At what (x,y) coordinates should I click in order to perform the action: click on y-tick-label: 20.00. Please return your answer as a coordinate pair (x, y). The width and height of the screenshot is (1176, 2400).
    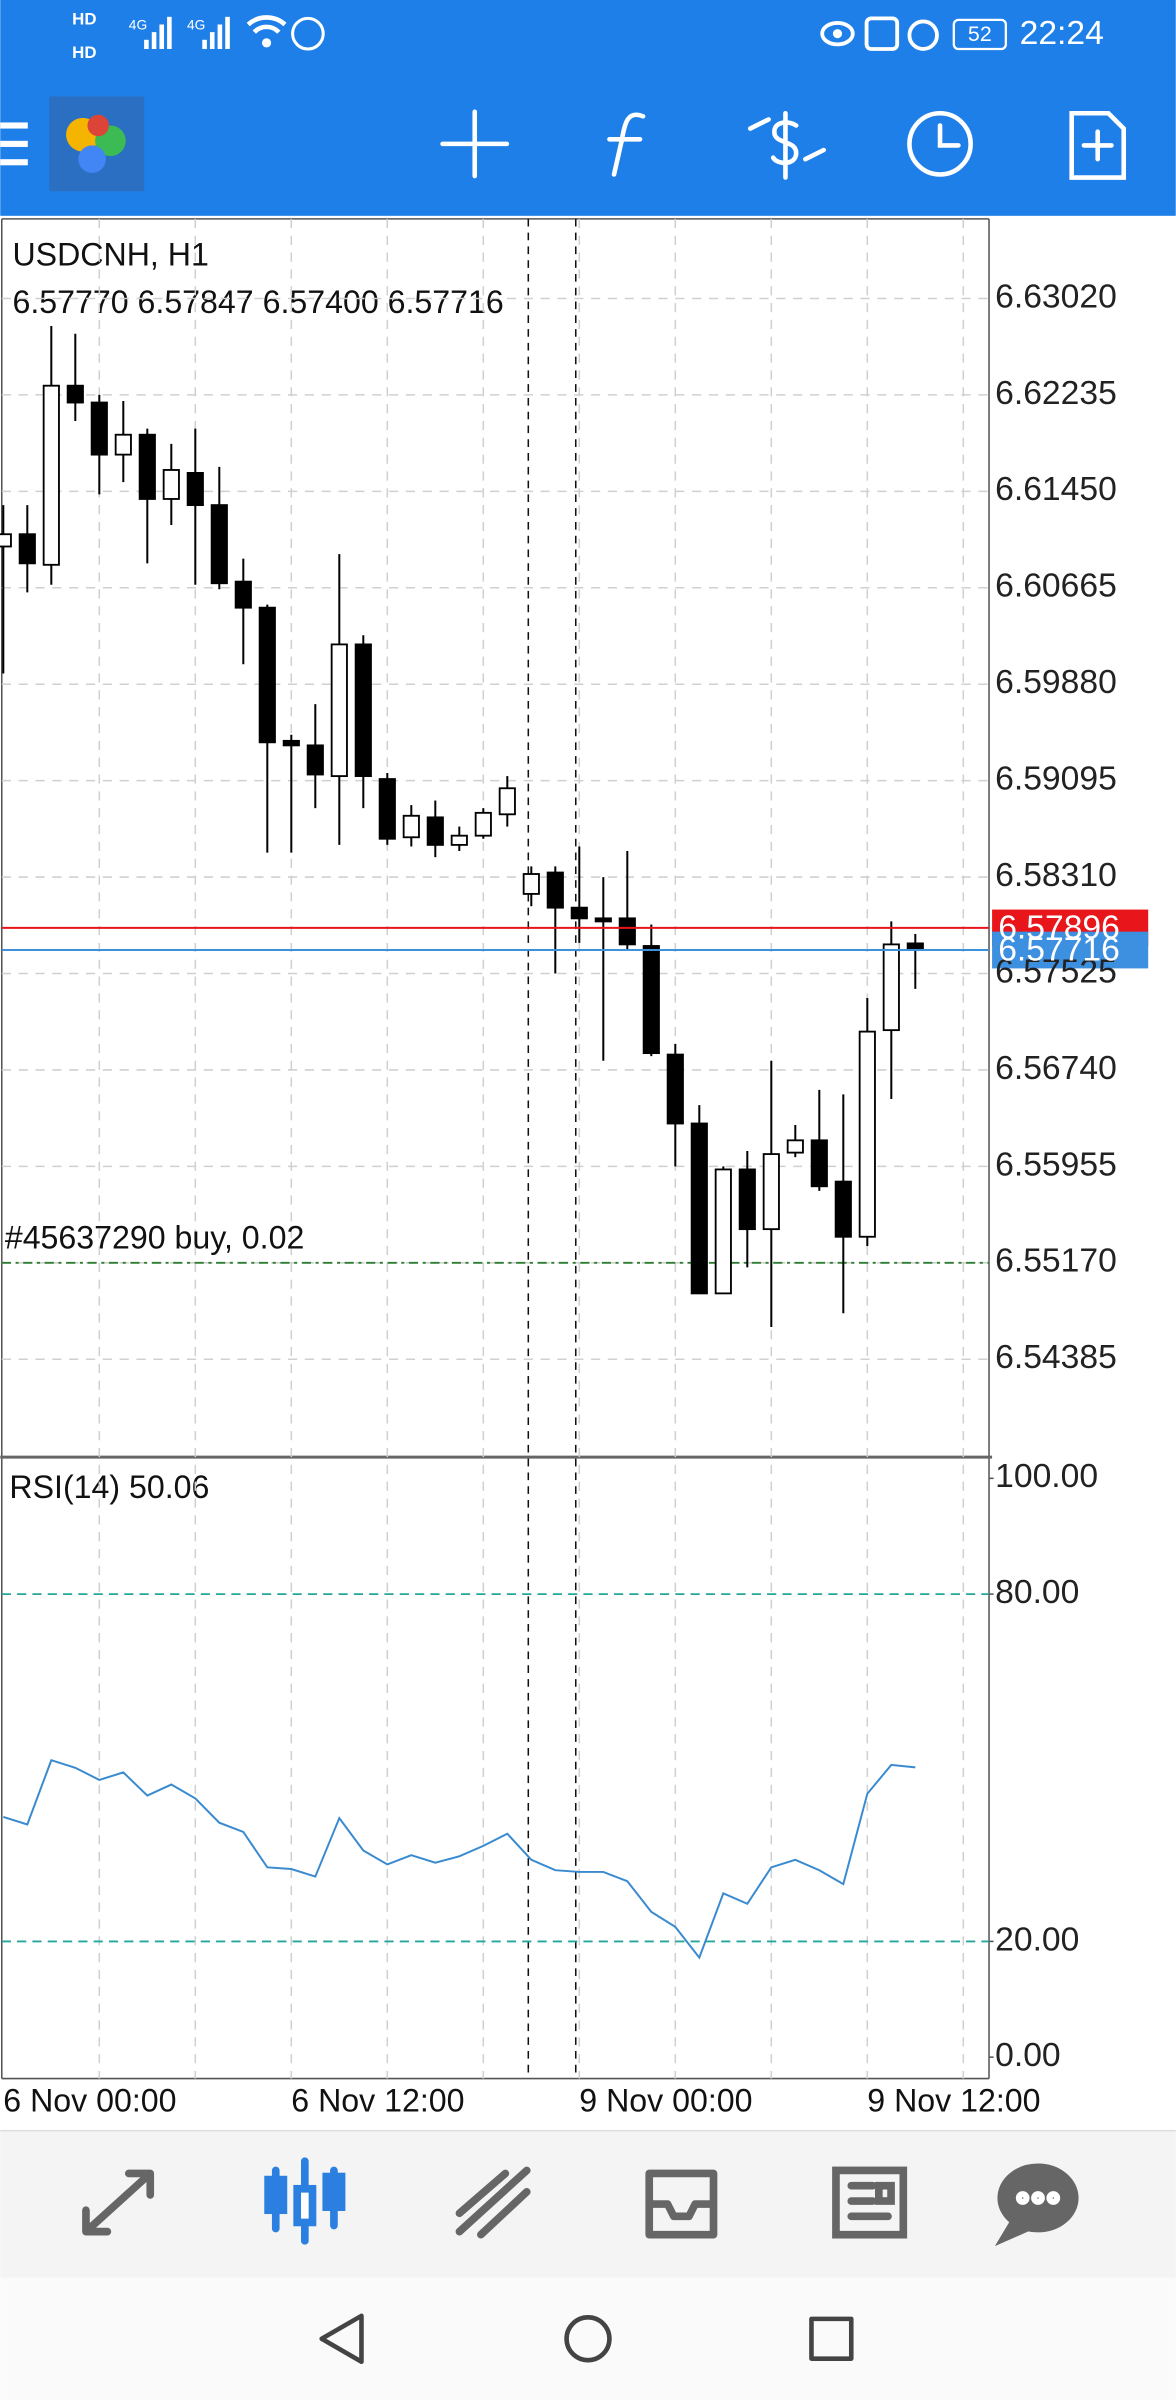
    Looking at the image, I should click on (1037, 1939).